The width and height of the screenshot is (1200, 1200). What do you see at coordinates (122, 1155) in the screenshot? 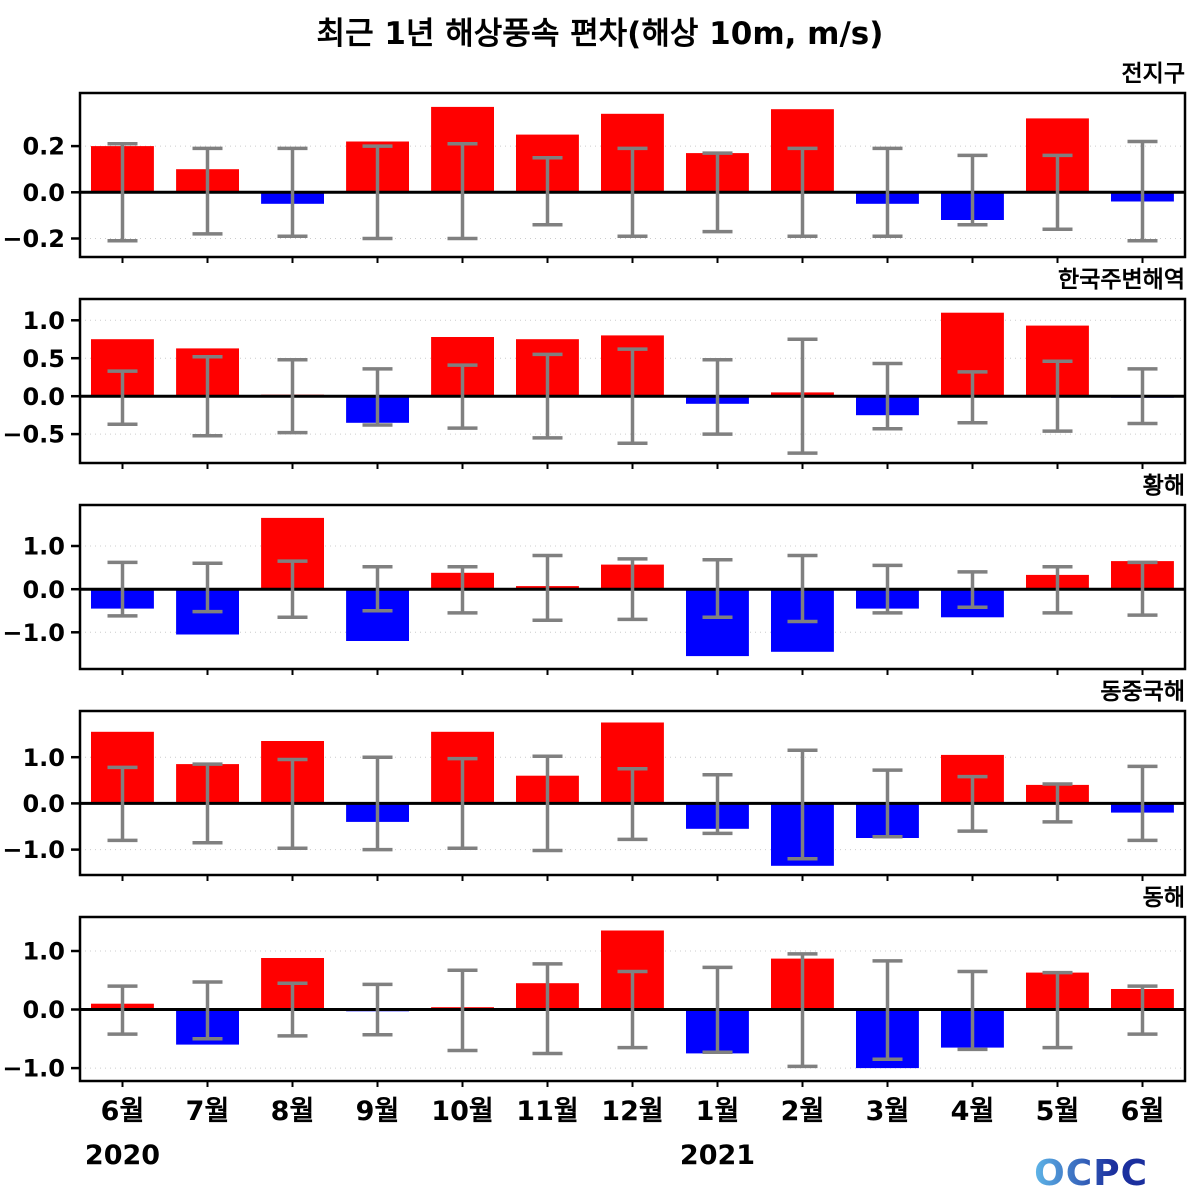
I see `svg-text: 2020` at bounding box center [122, 1155].